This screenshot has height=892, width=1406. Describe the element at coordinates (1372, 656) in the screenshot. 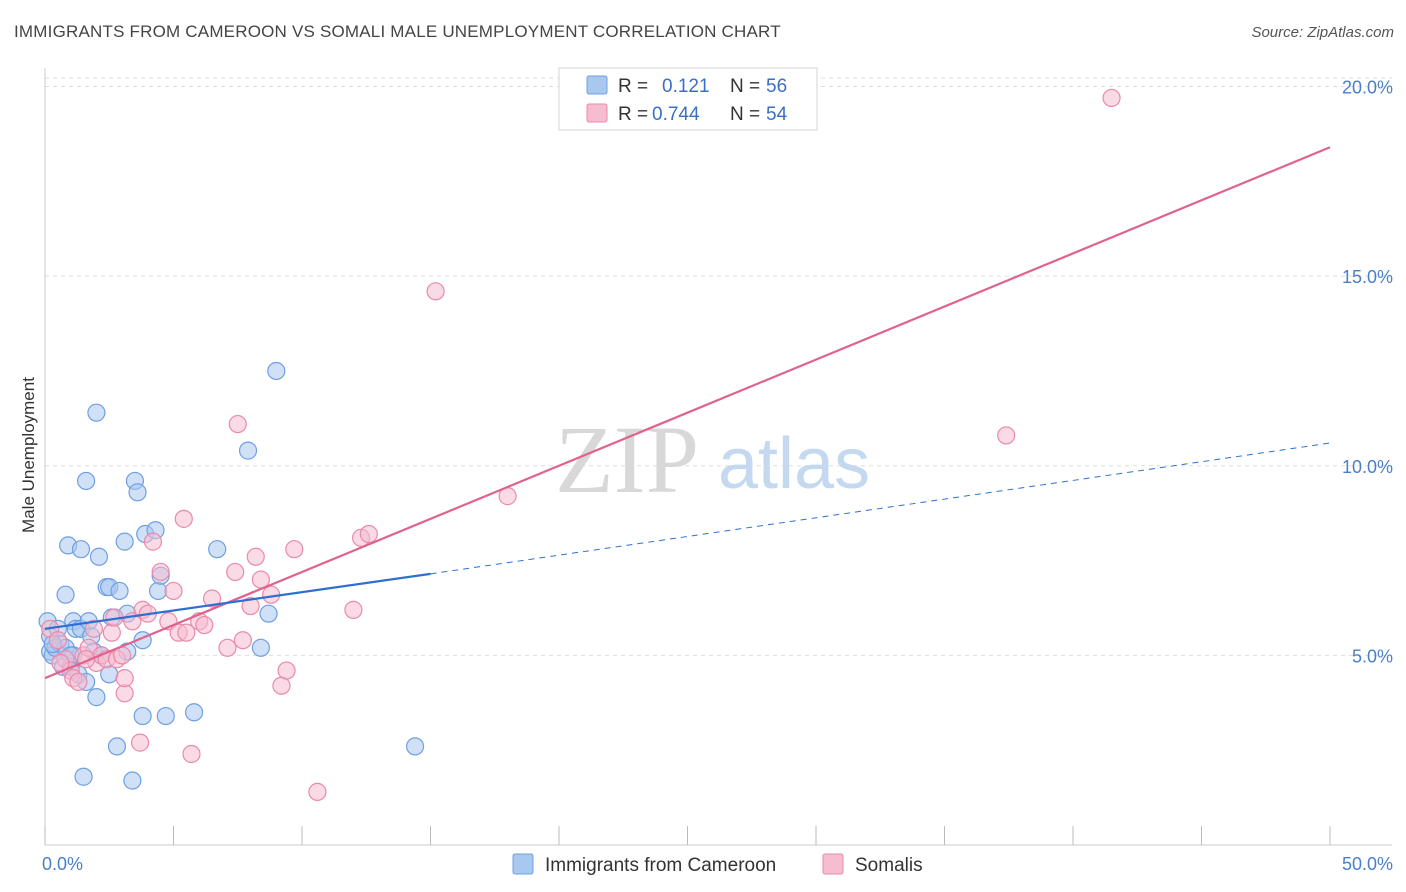

I see `y-tick-label-0: 5.0%` at that location.